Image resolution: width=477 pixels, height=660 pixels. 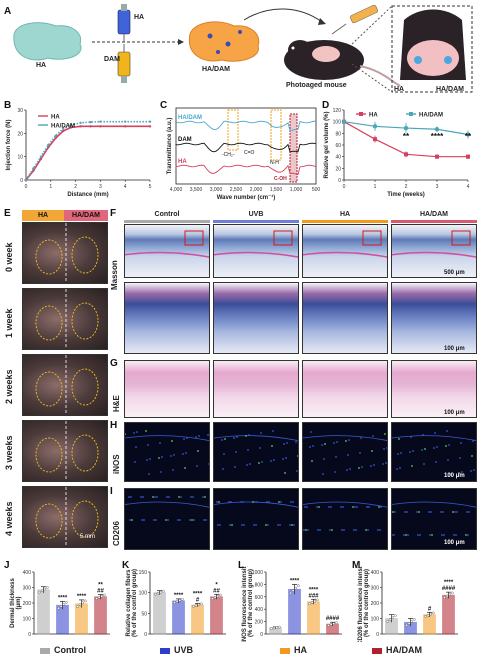 I want to click on panel-label-i: I, so click(x=111, y=491).